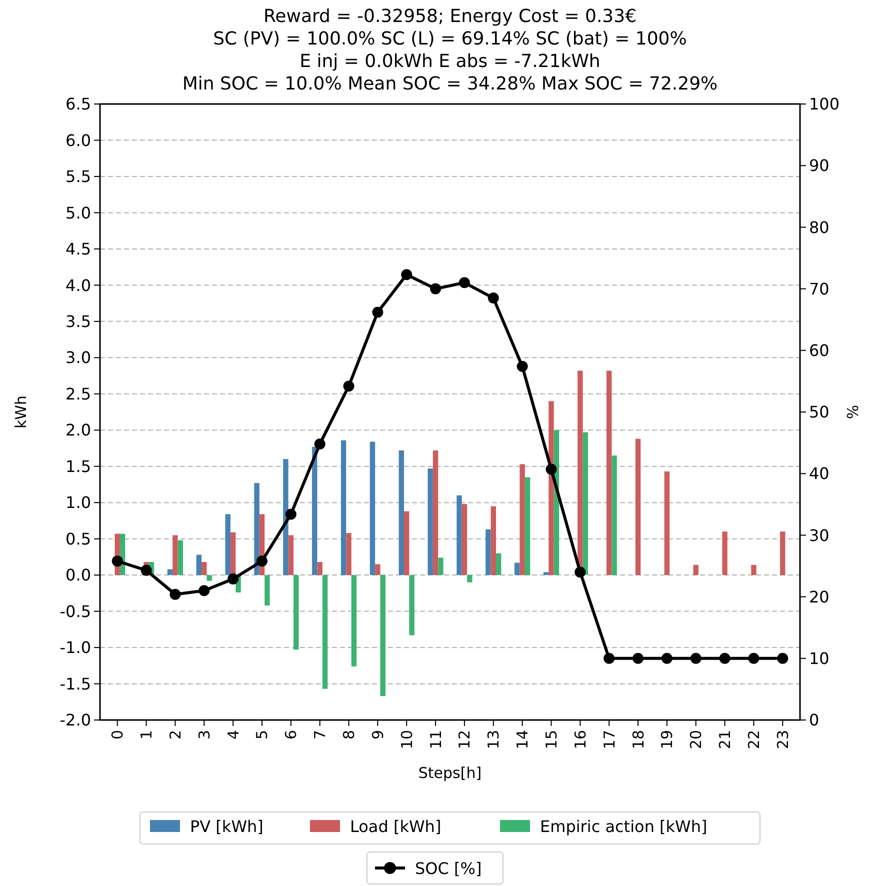 Image resolution: width=871 pixels, height=886 pixels. Describe the element at coordinates (448, 868) in the screenshot. I see `legend-label: SOC [%]` at that location.